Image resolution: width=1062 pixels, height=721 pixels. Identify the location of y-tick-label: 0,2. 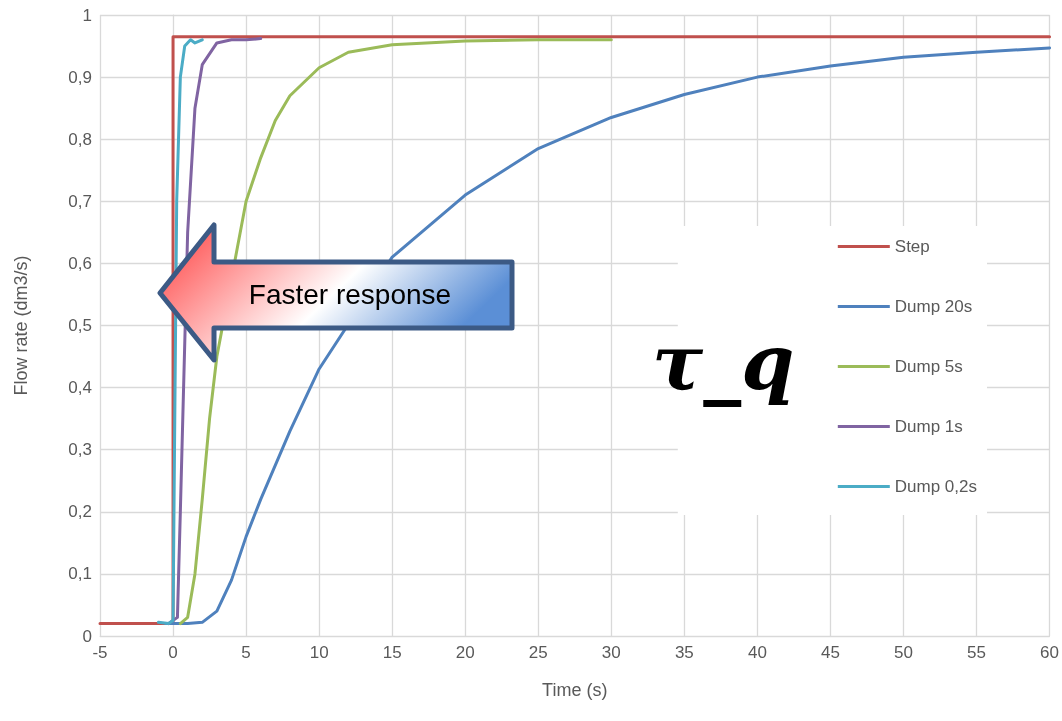
(80, 512).